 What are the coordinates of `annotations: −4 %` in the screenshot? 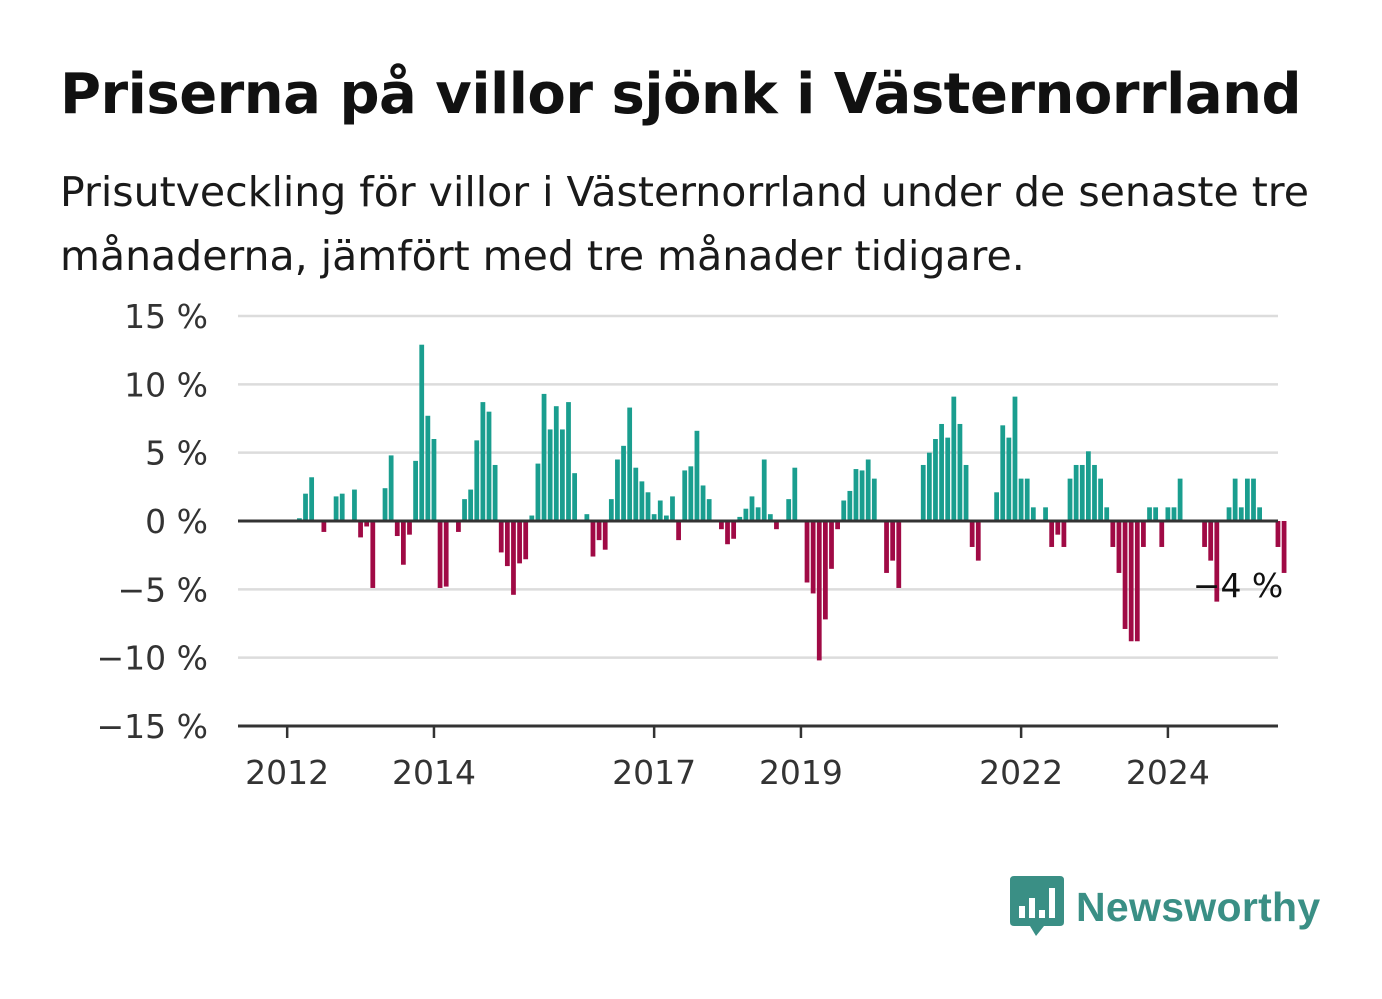 It's located at (1238, 585).